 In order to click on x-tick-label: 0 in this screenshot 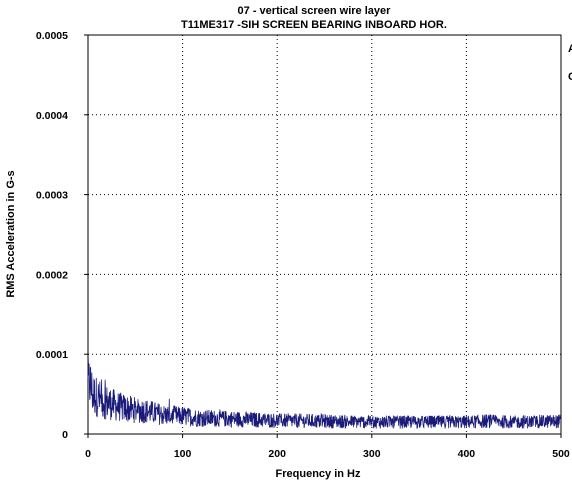, I will do `click(88, 454)`.